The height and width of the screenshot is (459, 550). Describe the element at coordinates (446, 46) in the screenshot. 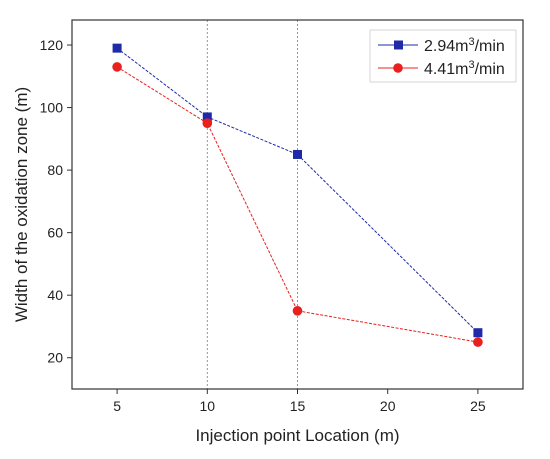

I see `legend-label-base: 2.94m` at that location.